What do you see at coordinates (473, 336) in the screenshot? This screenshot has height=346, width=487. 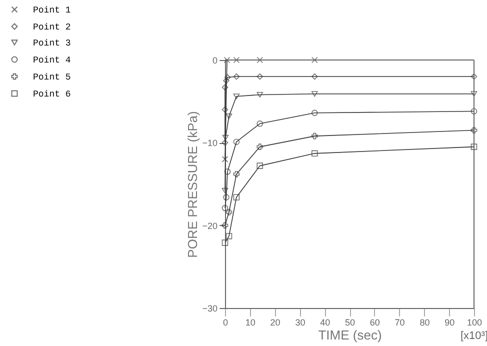 I see `text: [x10³]` at bounding box center [473, 336].